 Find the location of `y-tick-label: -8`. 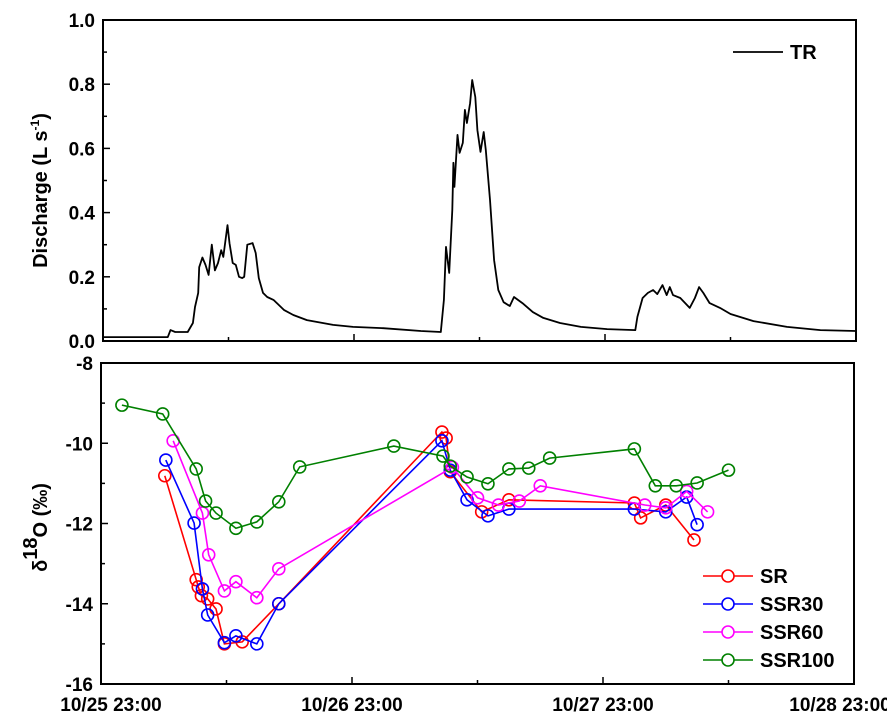

y-tick-label: -8 is located at coordinates (84, 364).